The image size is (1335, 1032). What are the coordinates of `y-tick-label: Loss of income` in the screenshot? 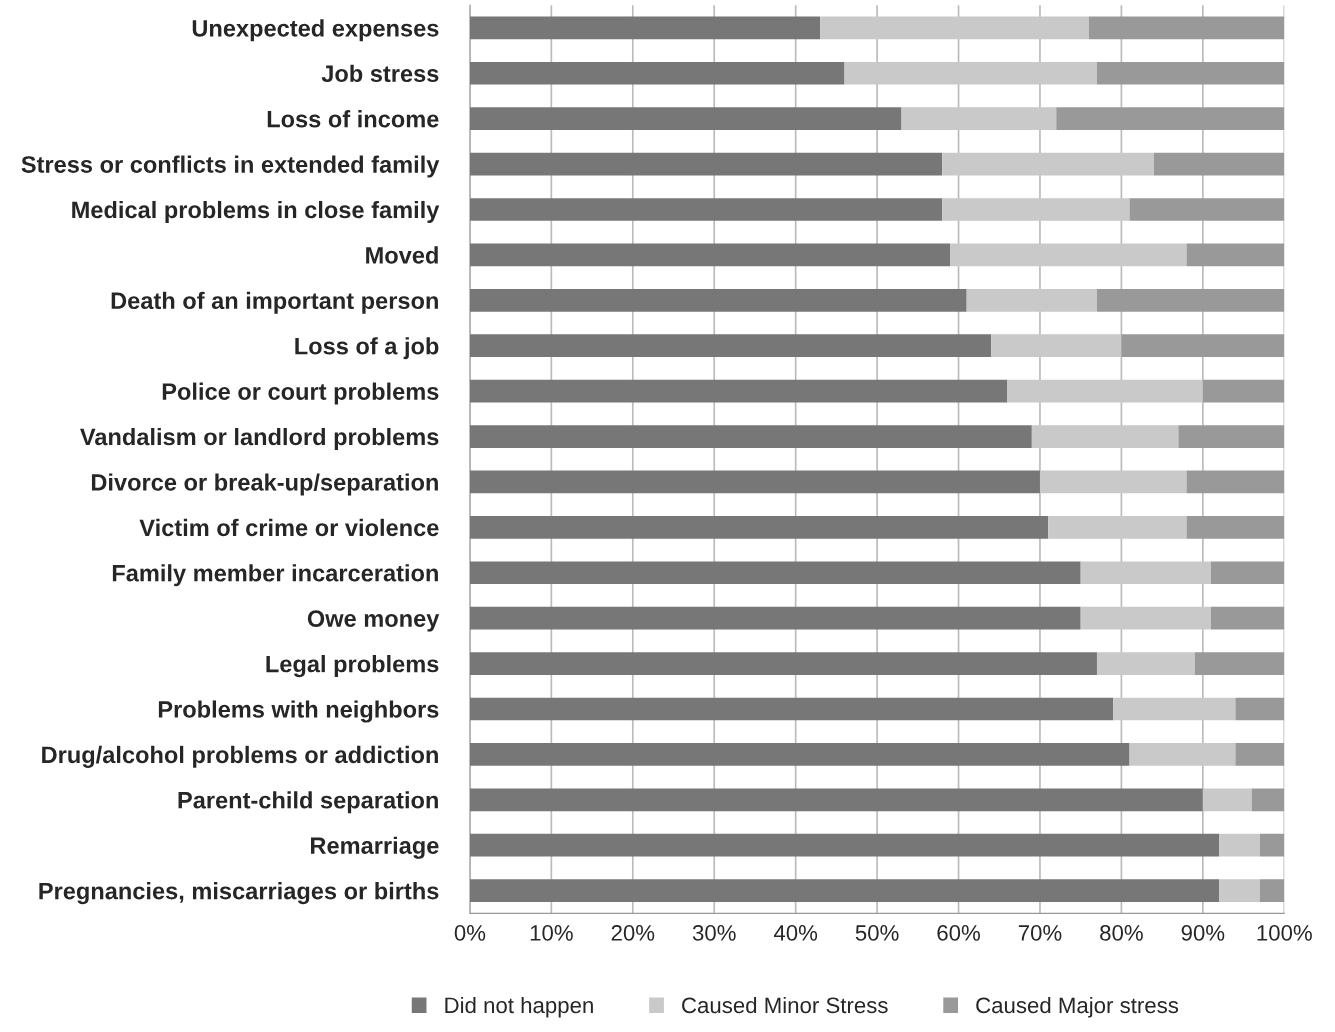 It's located at (353, 119).